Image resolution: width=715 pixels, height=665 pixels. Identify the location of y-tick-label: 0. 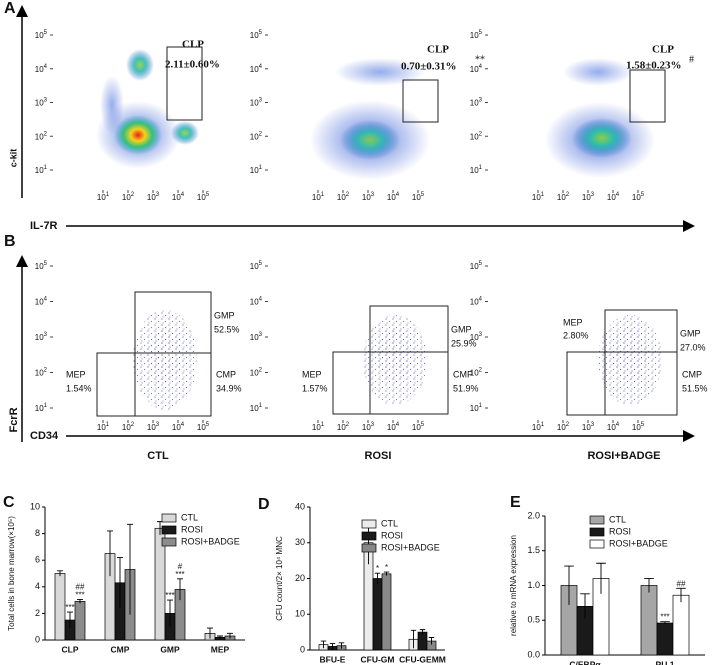
(302, 649).